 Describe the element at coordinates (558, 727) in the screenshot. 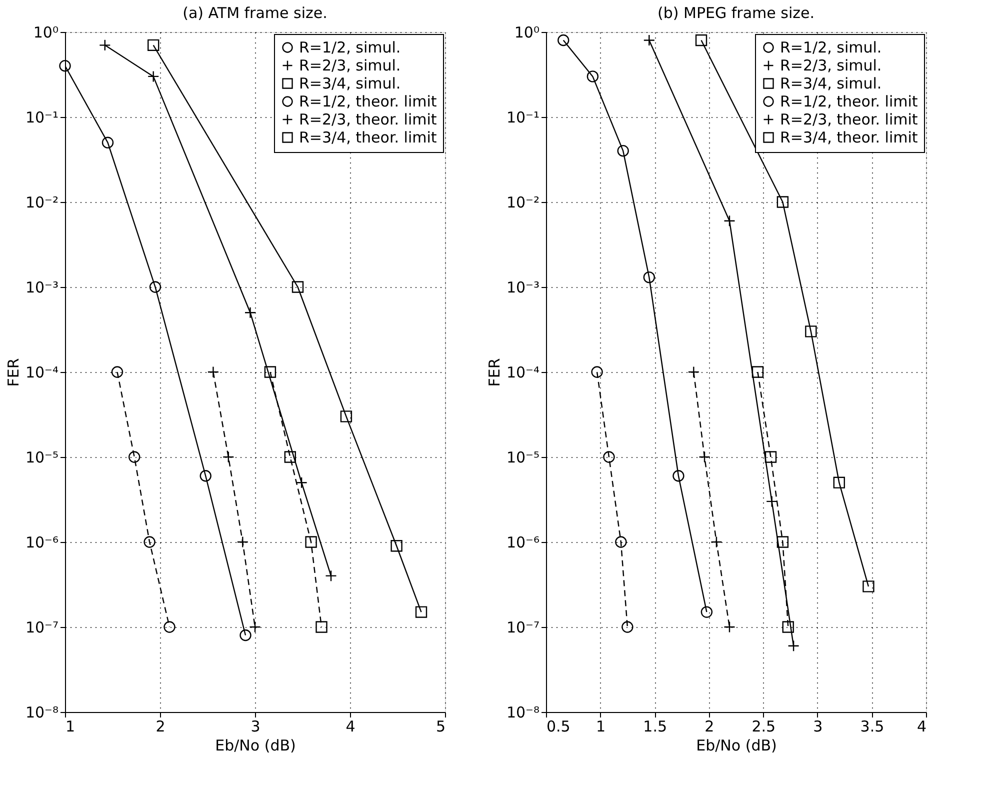

I see `x-tick-label: 0.5` at that location.